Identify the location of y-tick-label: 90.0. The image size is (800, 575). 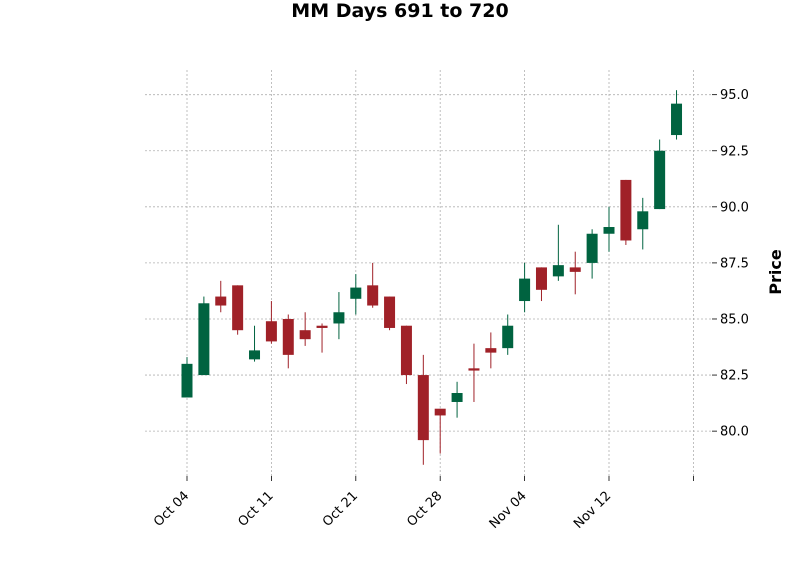
(734, 207).